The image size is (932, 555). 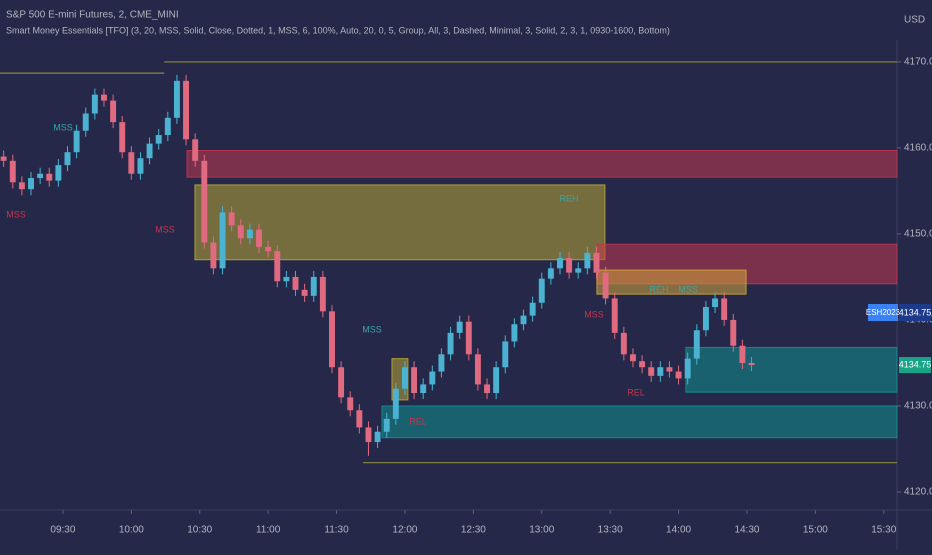 I want to click on symbol-label: ESH2023, so click(x=883, y=312).